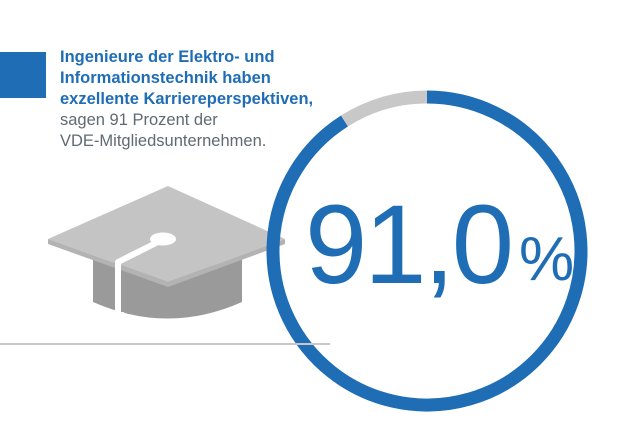  What do you see at coordinates (187, 99) in the screenshot?
I see `headline-line-3: exzellente Karriereperspektiven,` at bounding box center [187, 99].